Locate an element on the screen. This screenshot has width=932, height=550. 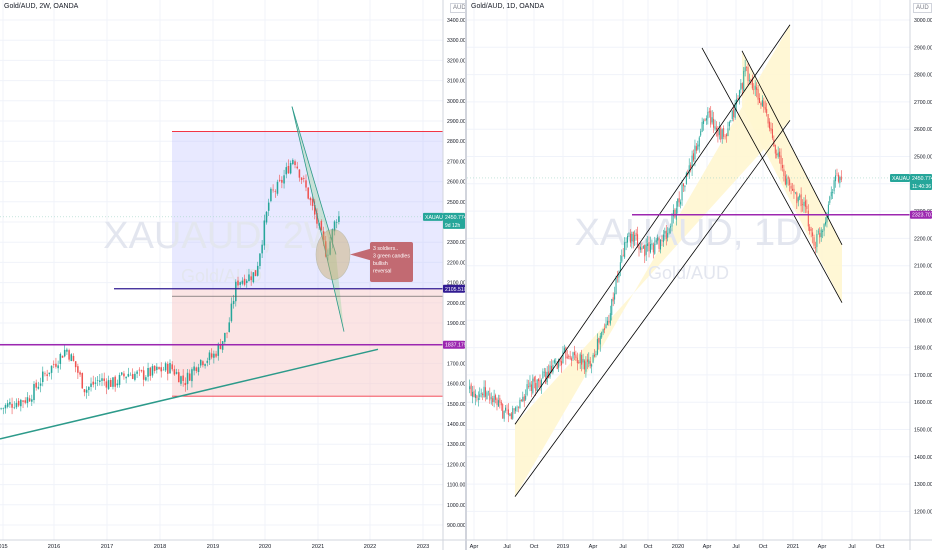
left-currency-button: AUD is located at coordinates (457, 8).